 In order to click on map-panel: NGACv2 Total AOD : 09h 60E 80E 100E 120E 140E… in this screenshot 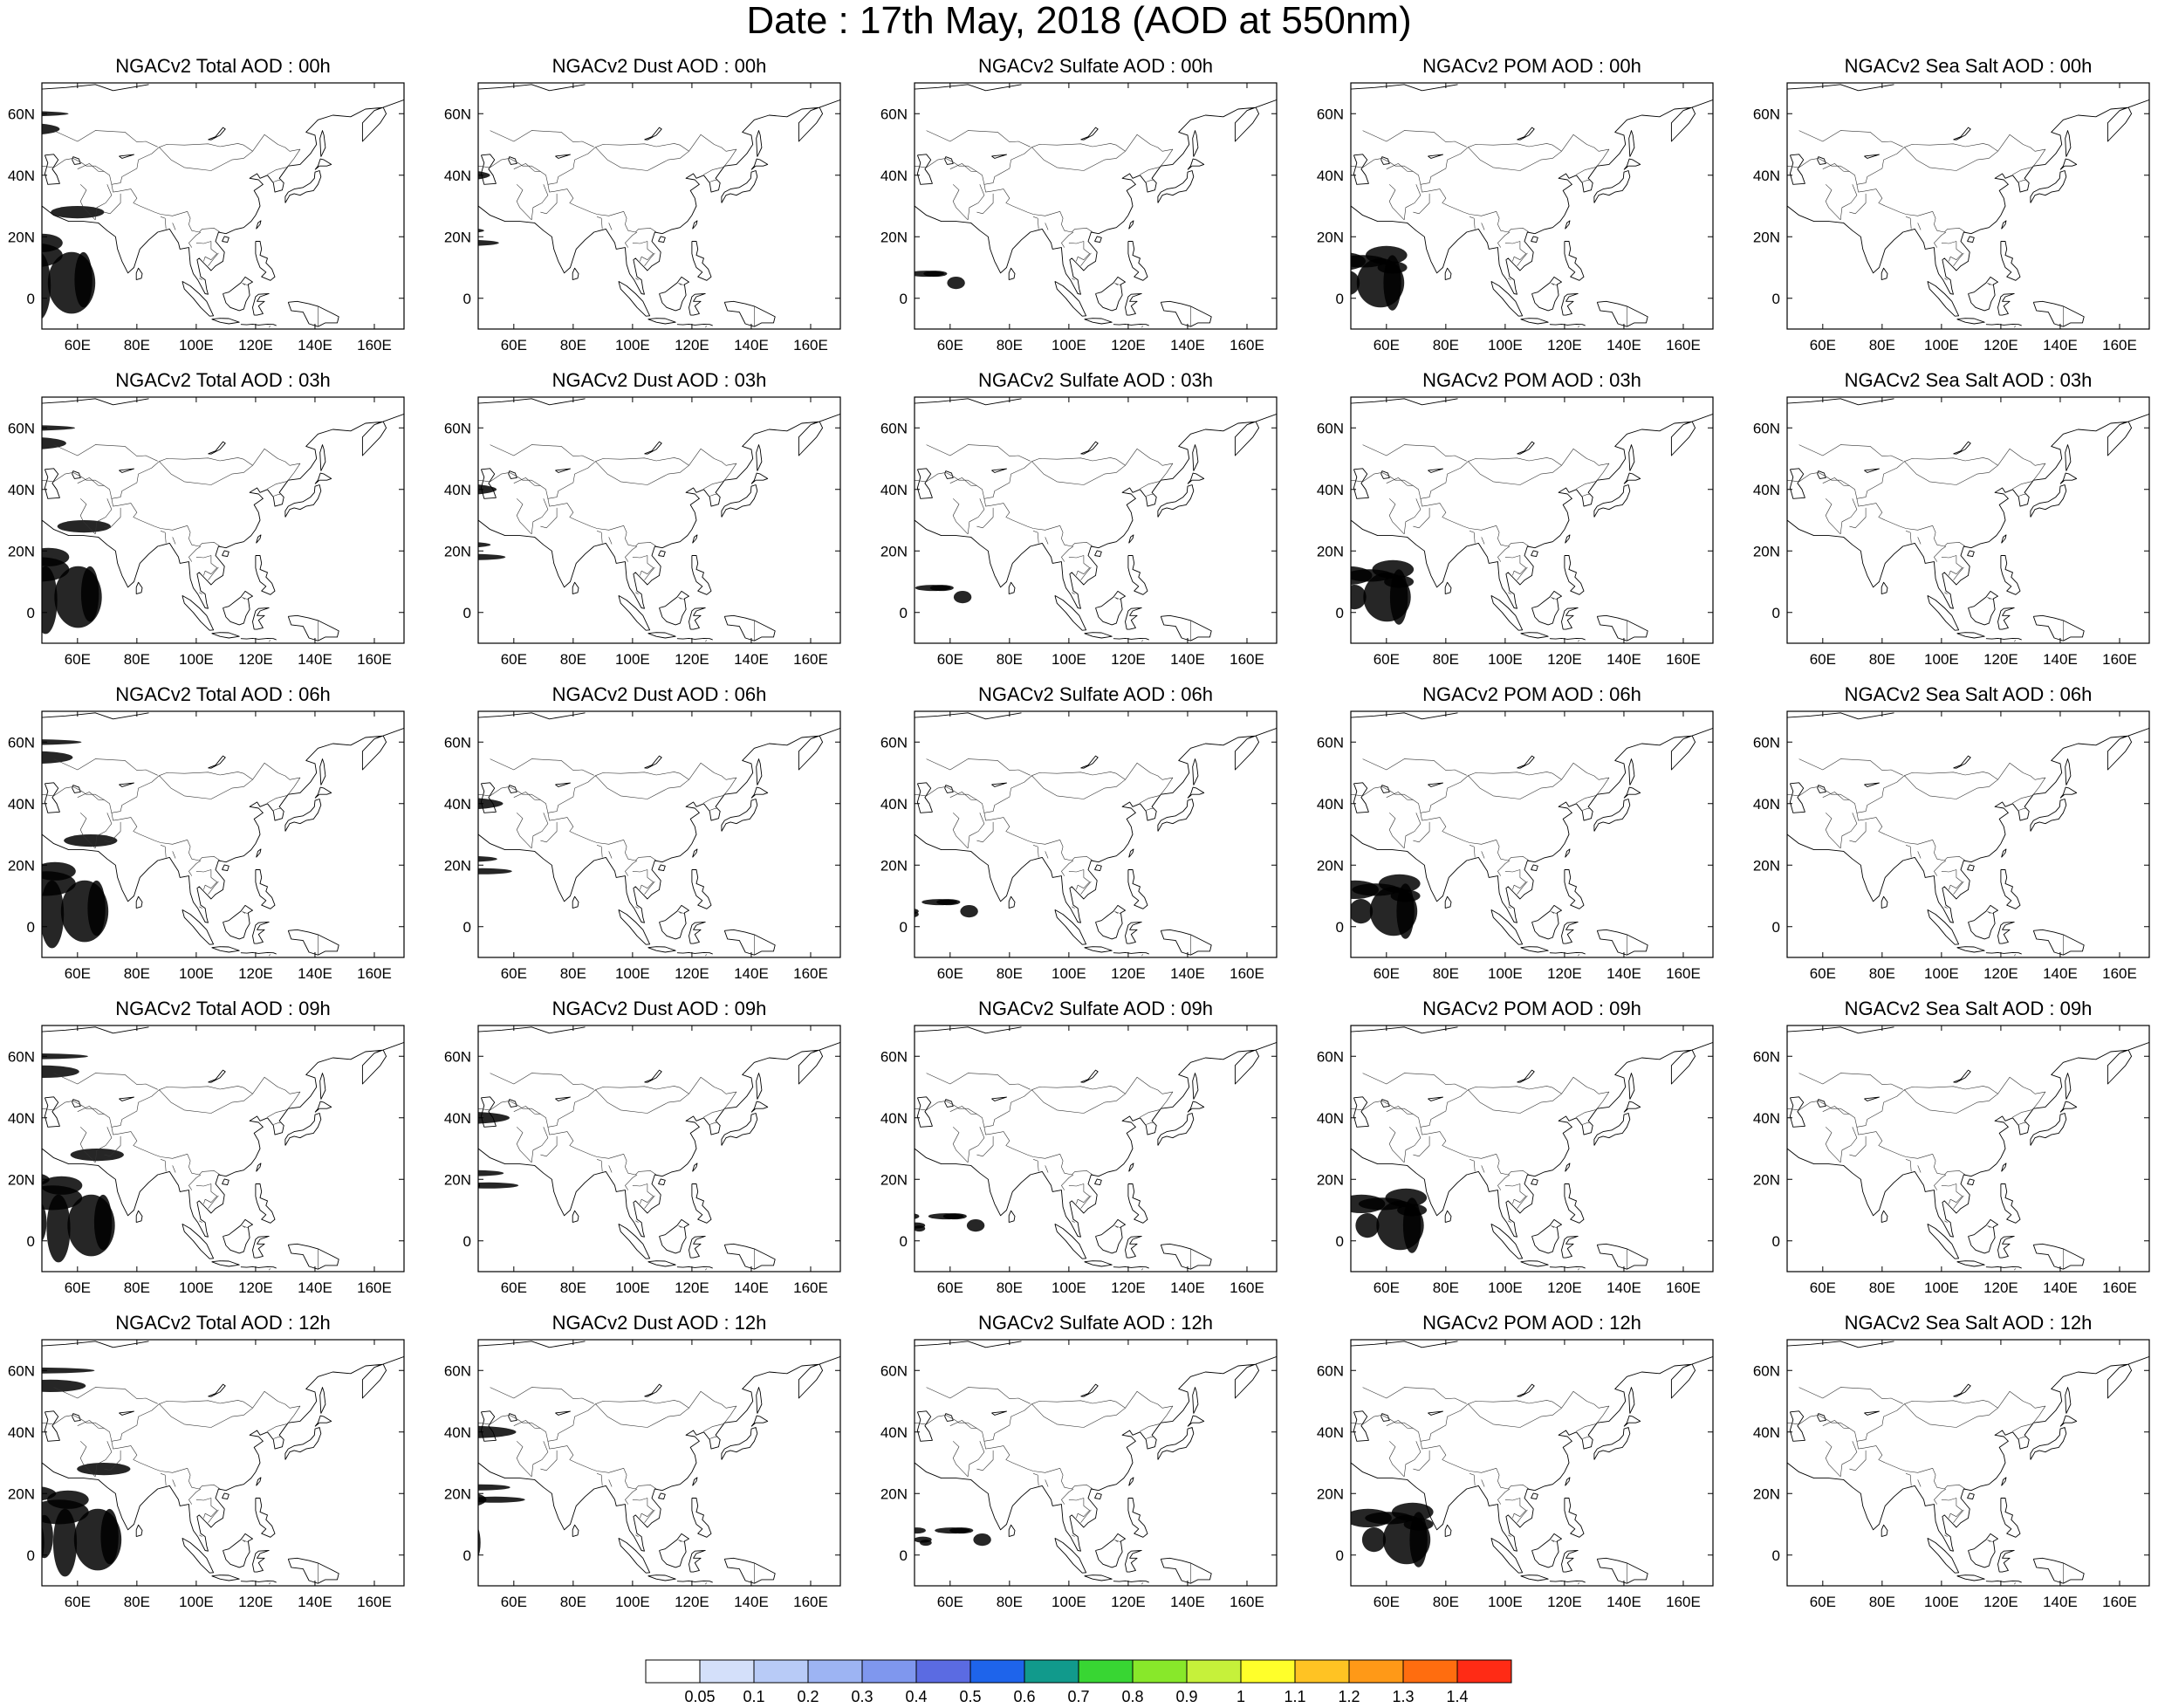, I will do `click(217, 1155)`.